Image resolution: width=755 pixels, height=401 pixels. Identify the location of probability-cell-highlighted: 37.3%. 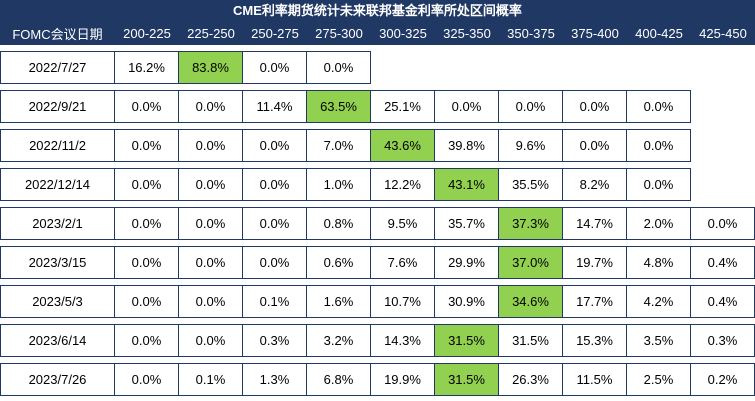
(531, 223).